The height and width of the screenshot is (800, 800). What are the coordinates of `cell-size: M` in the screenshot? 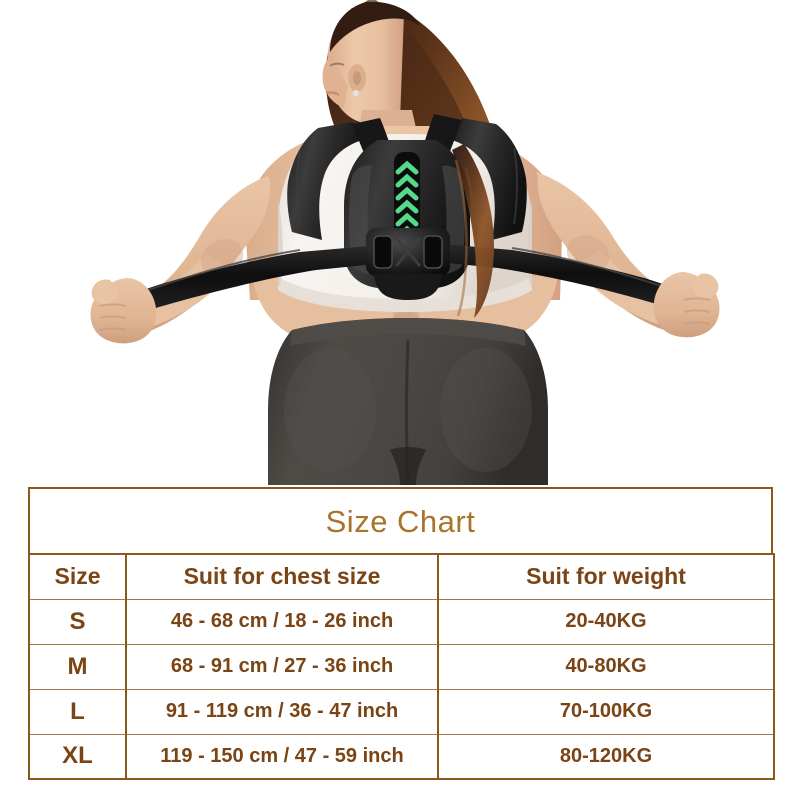 It's located at (77, 666).